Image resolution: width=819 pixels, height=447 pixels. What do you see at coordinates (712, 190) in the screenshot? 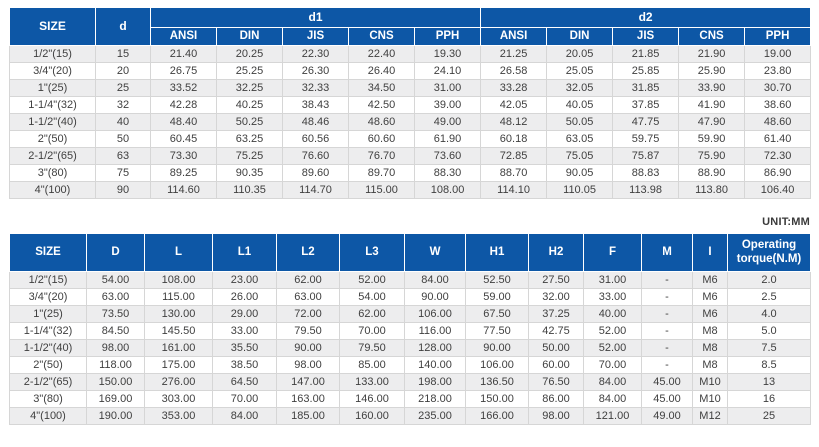
I see `value-cell: 113.80` at bounding box center [712, 190].